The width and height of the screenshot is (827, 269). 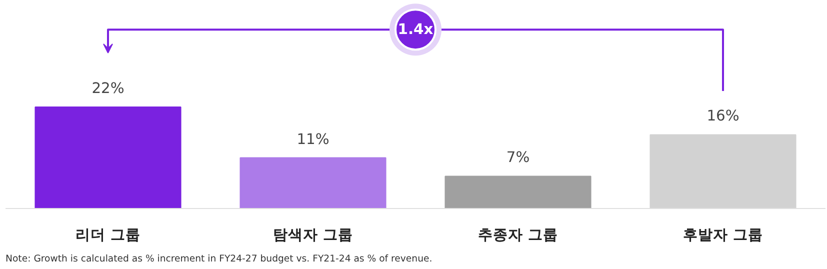 What do you see at coordinates (518, 157) in the screenshot?
I see `data-label: 7%` at bounding box center [518, 157].